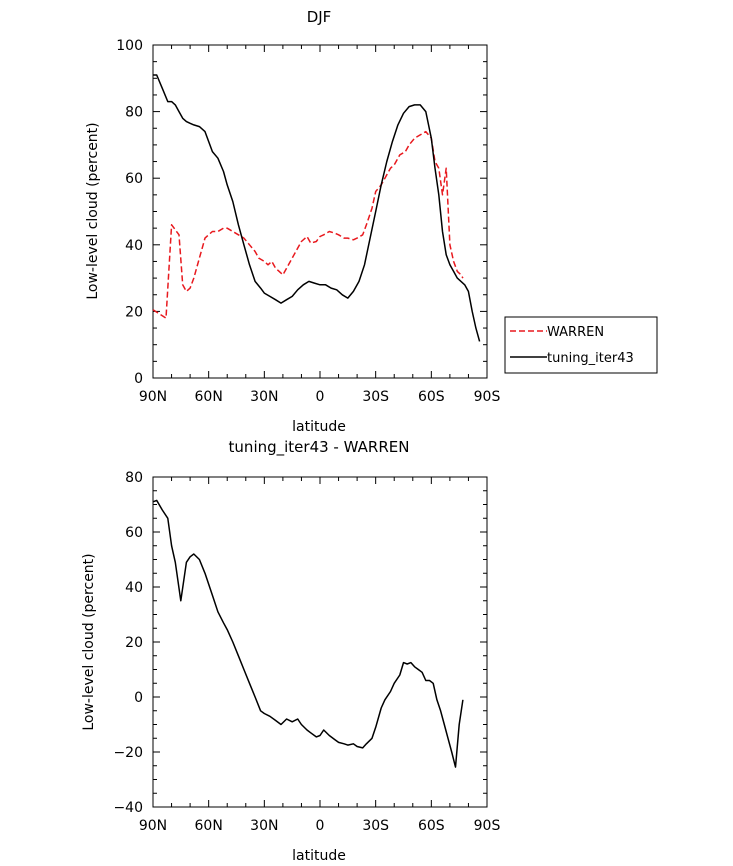  I want to click on legend: WARREN tuning_iter43, so click(581, 345).